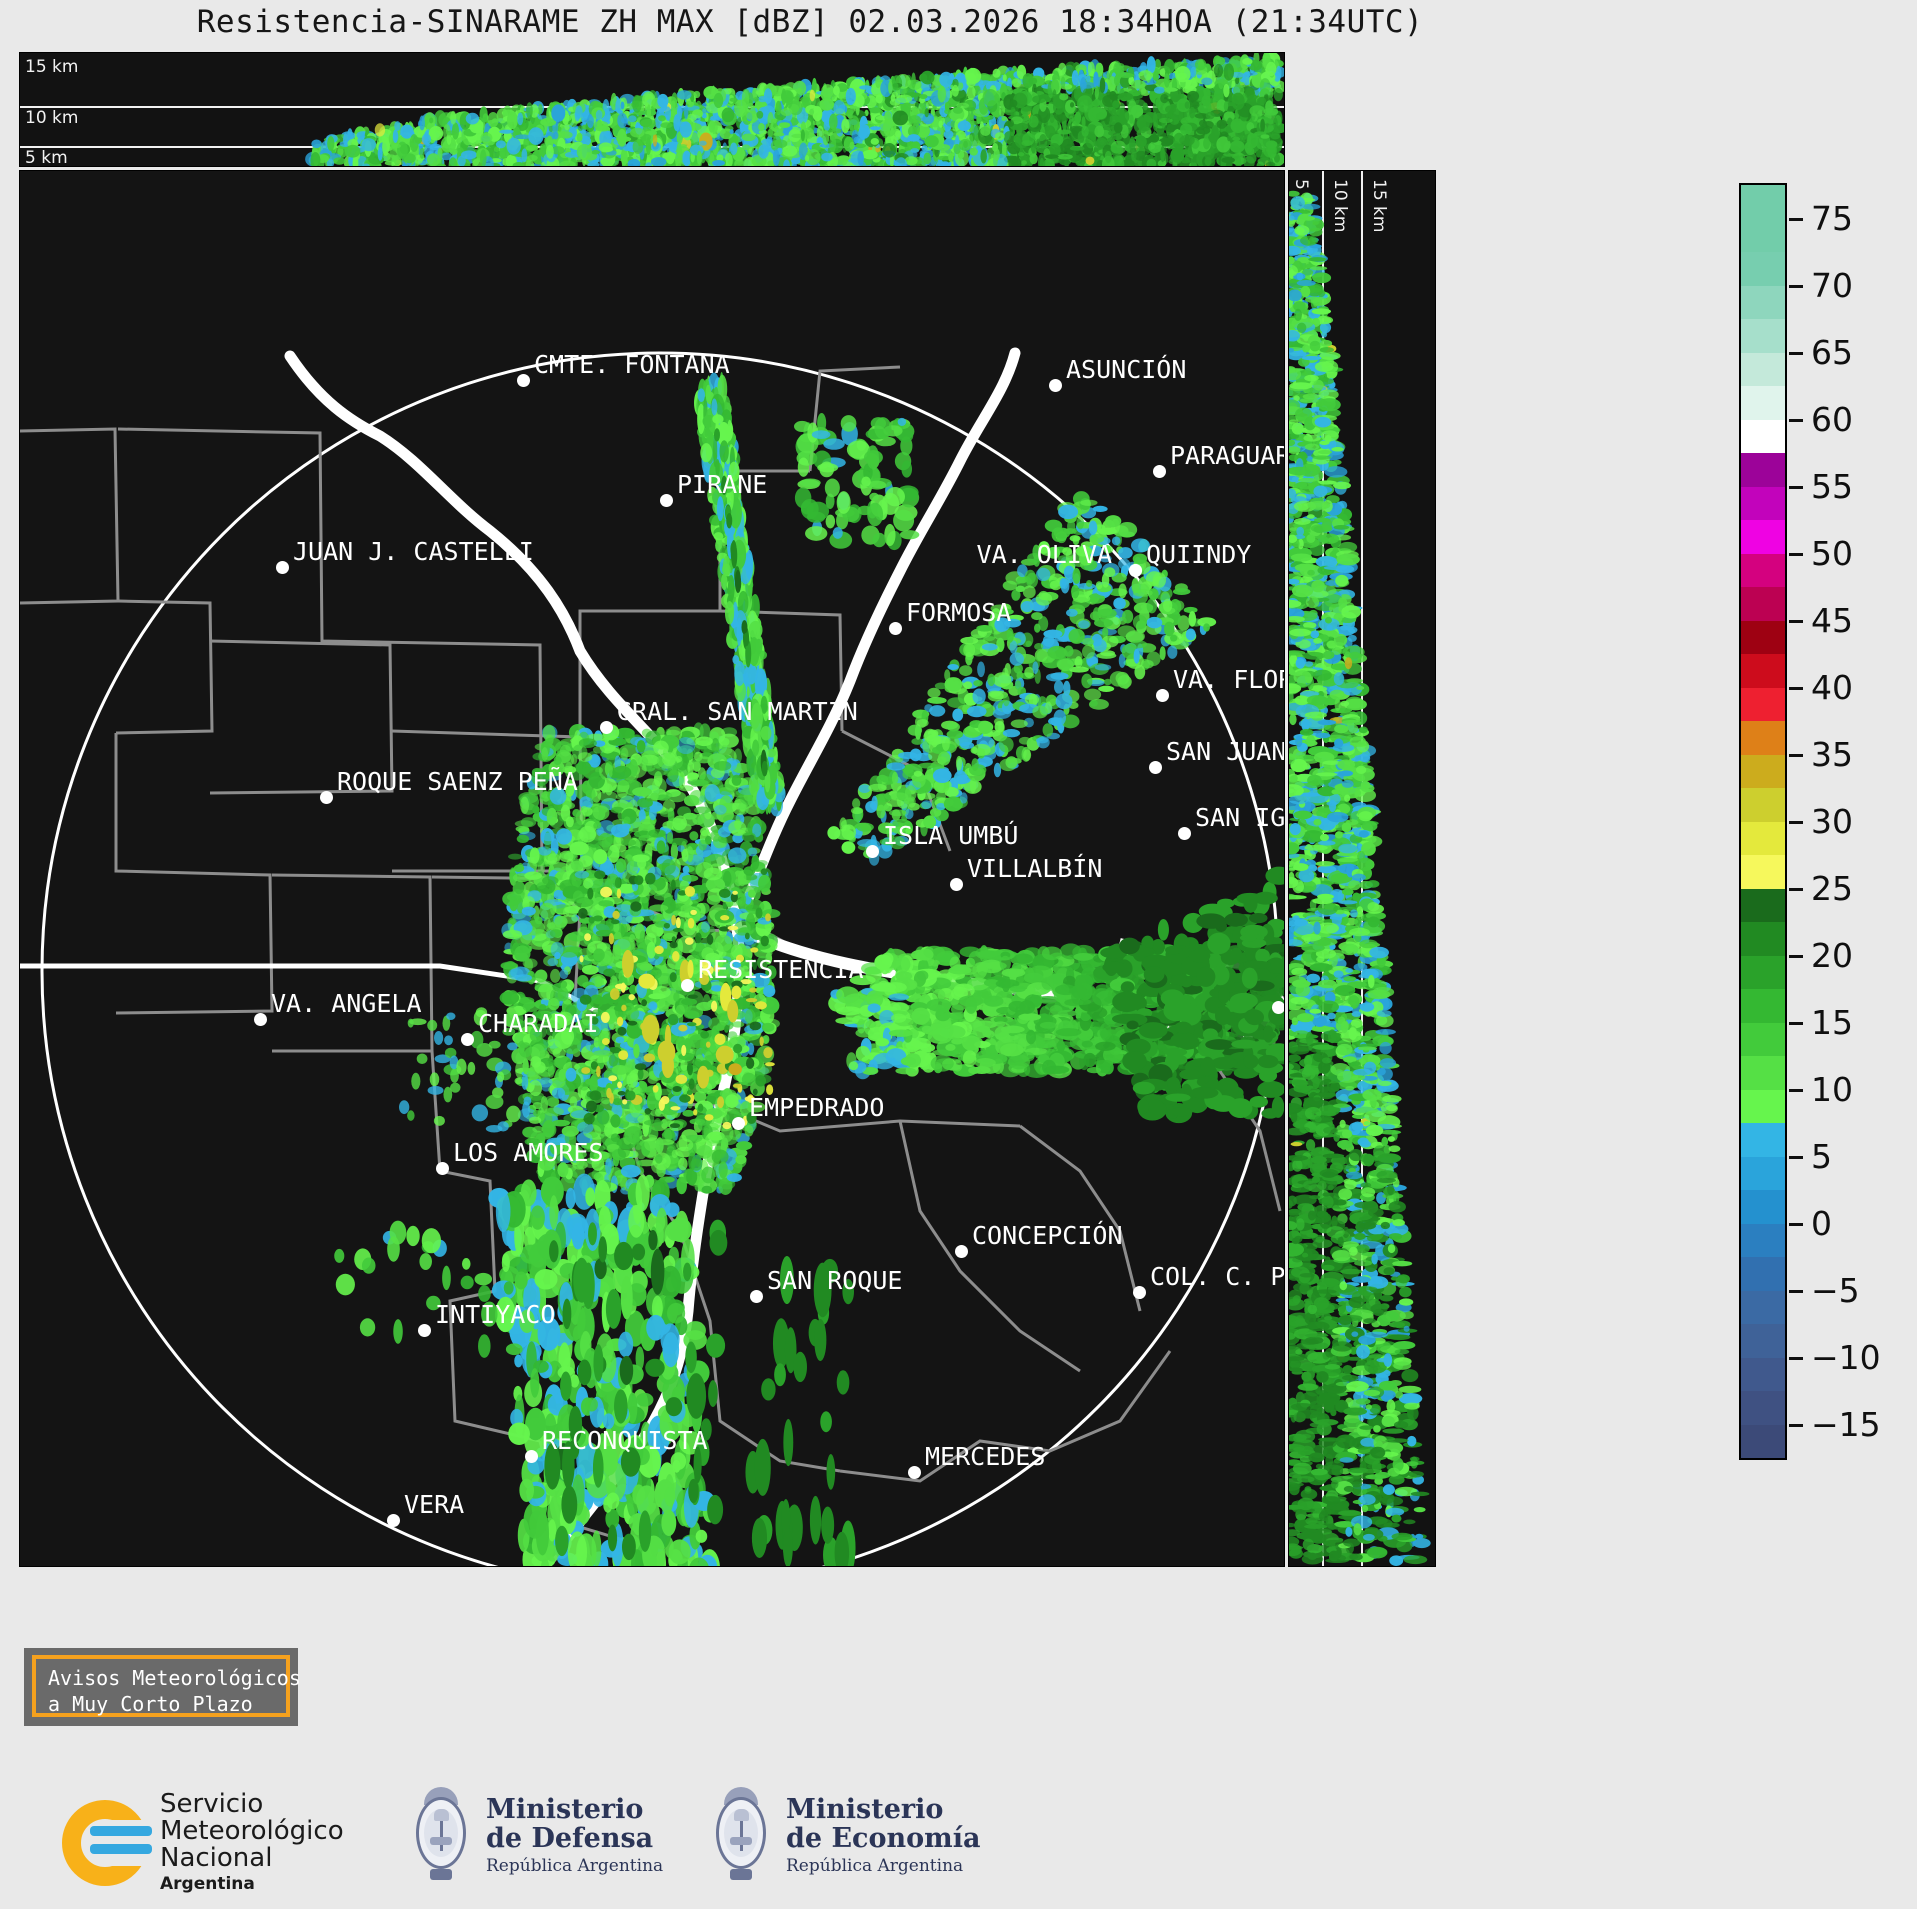 This screenshot has height=1909, width=1917. Describe the element at coordinates (216, 1858) in the screenshot. I see `smn-line-3: Nacional` at that location.